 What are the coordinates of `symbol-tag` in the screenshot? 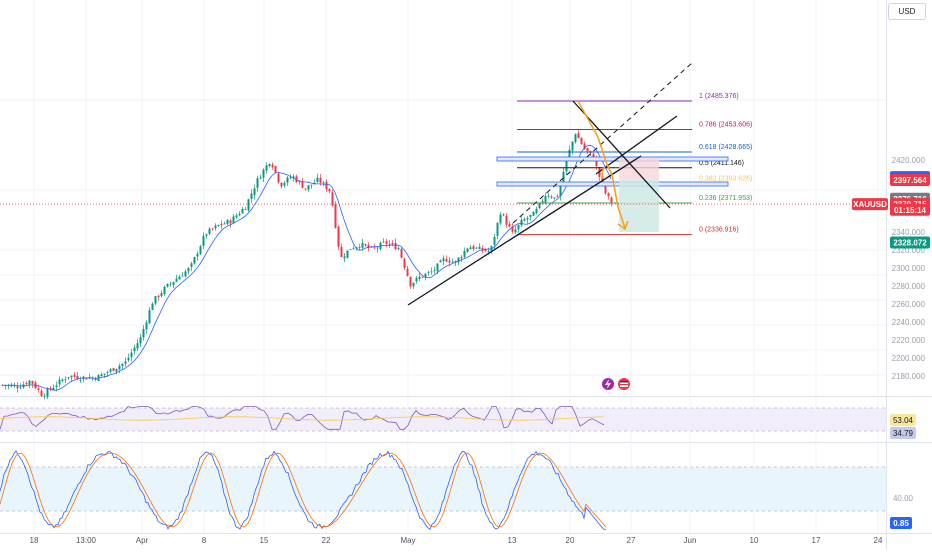 It's located at (870, 204).